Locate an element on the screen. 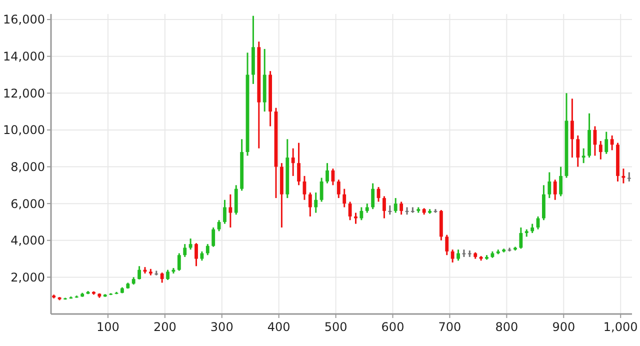  x-tick-label: 600 is located at coordinates (392, 327).